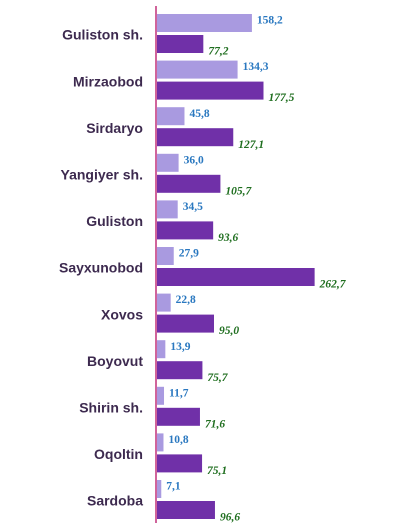  What do you see at coordinates (270, 21) in the screenshot?
I see `data-label-series-1: 158,2` at bounding box center [270, 21].